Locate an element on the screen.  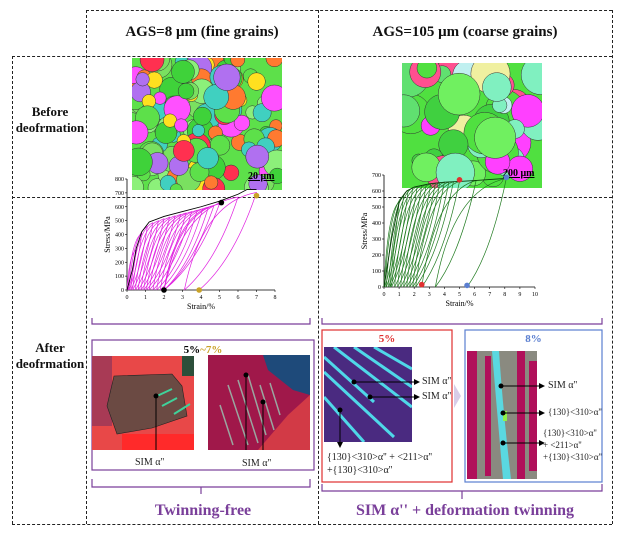
x-tick-label: 8 is located at coordinates (275, 298).